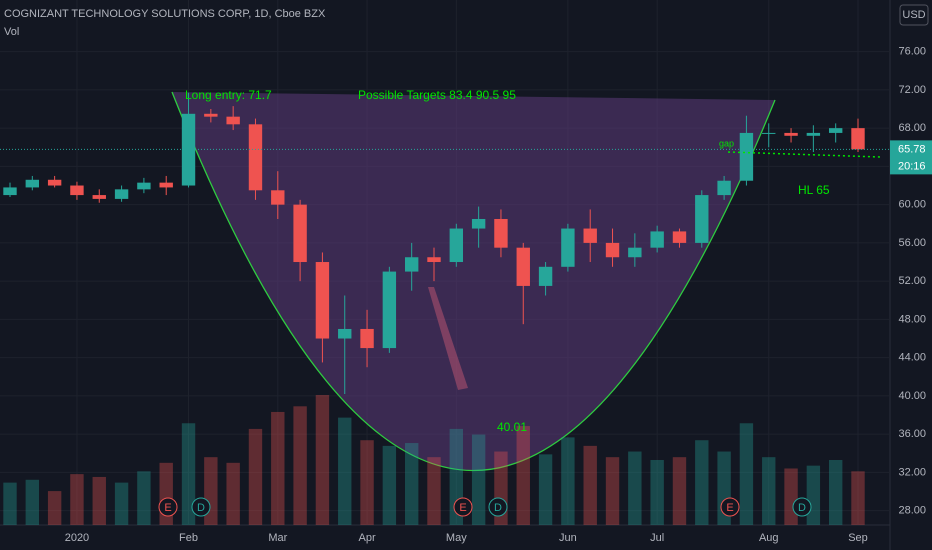  Describe the element at coordinates (912, 52) in the screenshot. I see `y-tick-label: 76.00` at that location.